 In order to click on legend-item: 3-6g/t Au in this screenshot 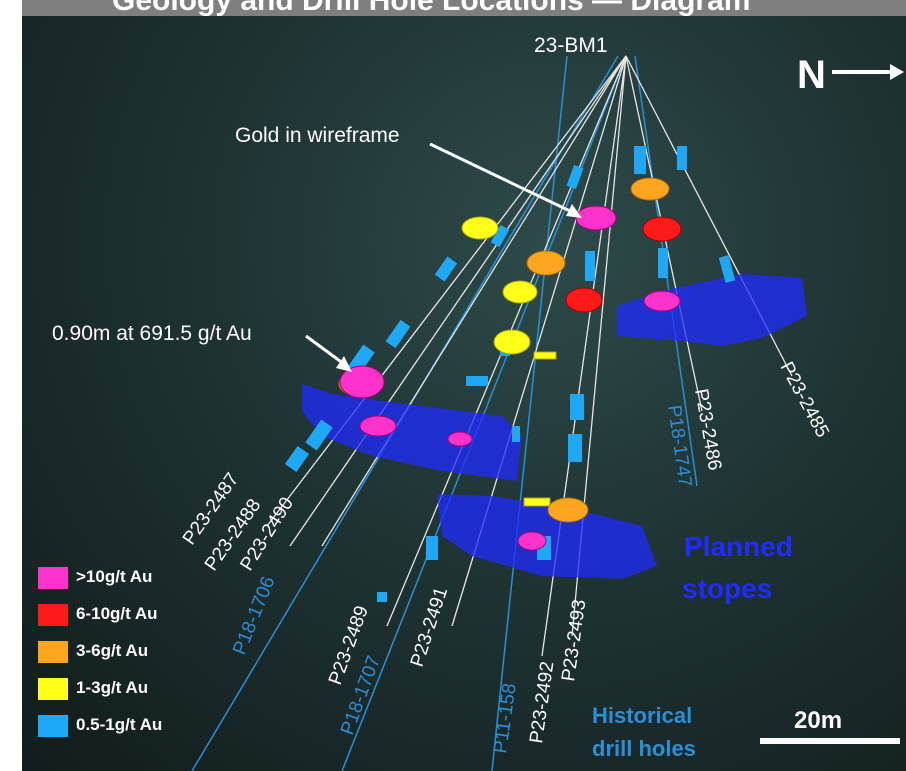, I will do `click(125, 653)`.